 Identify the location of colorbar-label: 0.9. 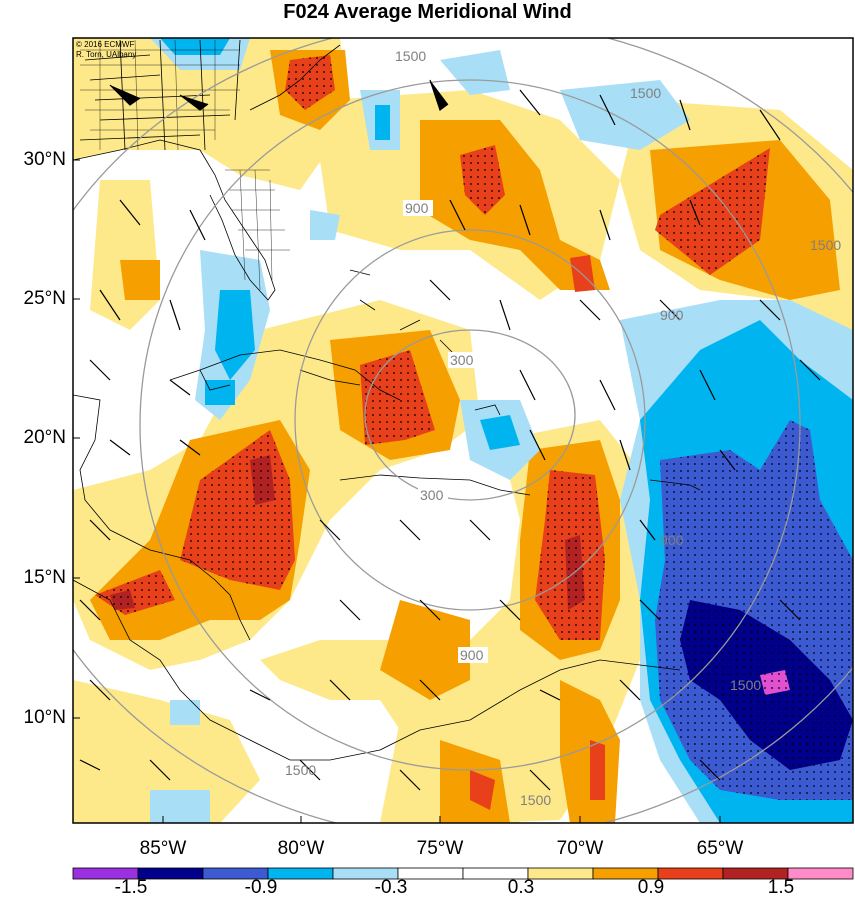
(651, 887).